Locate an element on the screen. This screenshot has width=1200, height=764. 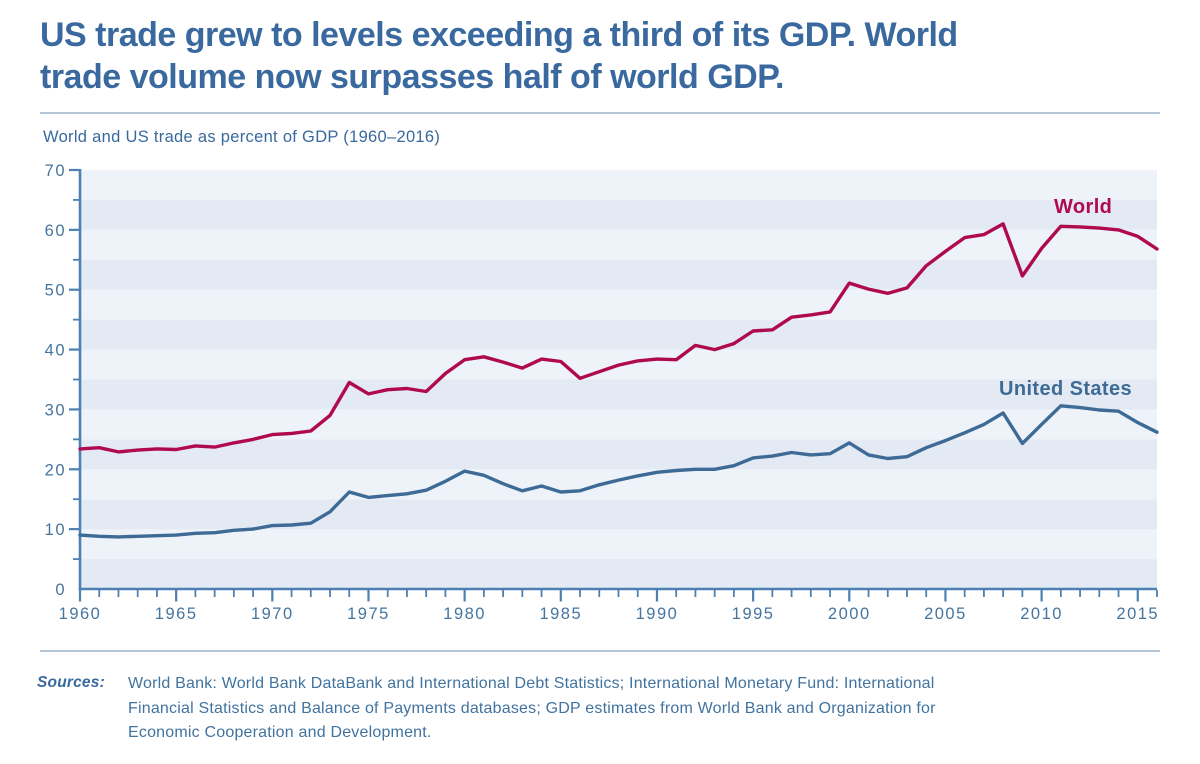
sources-line-3: Economic Cooperation and Development. is located at coordinates (280, 732).